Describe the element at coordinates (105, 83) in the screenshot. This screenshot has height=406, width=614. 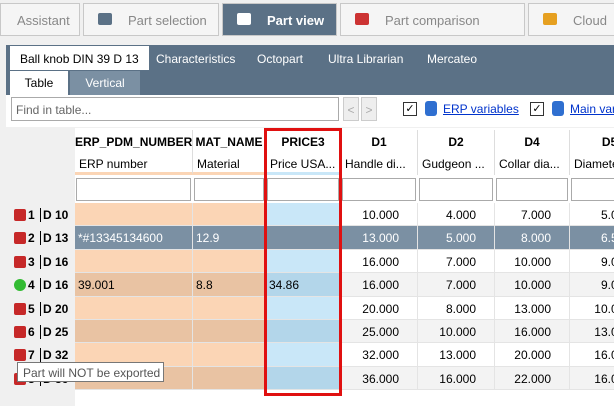
I see `view-tab: Vertical` at that location.